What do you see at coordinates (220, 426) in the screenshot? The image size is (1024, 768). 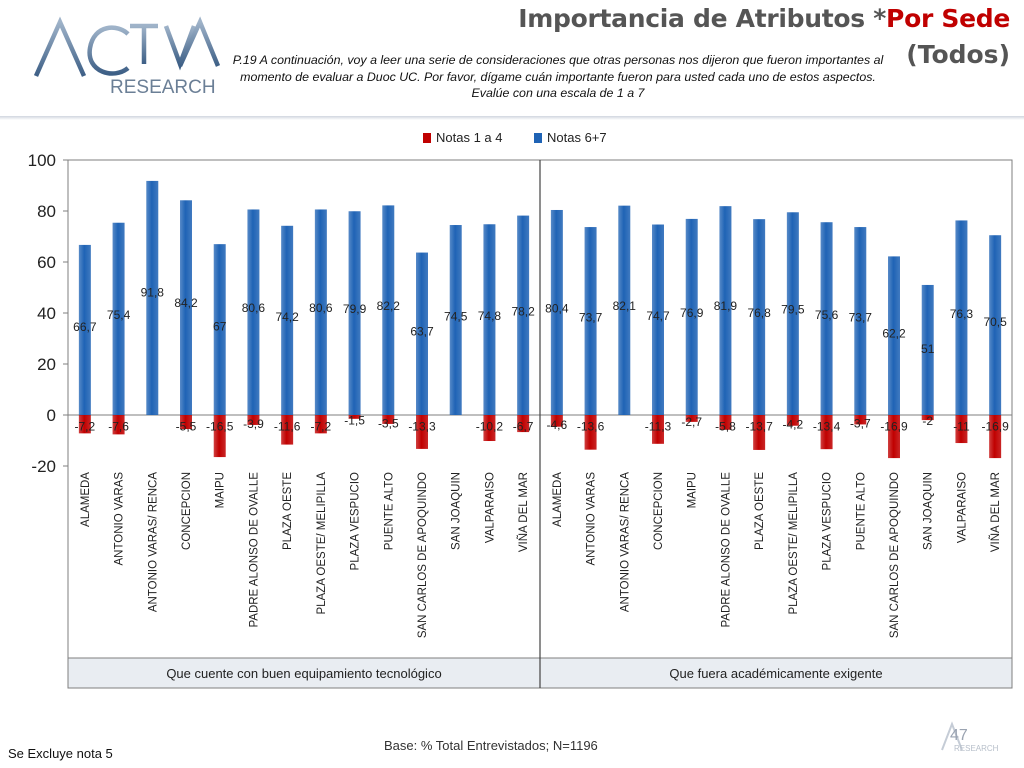 I see `data-label-notas-1-4: -16,5` at bounding box center [220, 426].